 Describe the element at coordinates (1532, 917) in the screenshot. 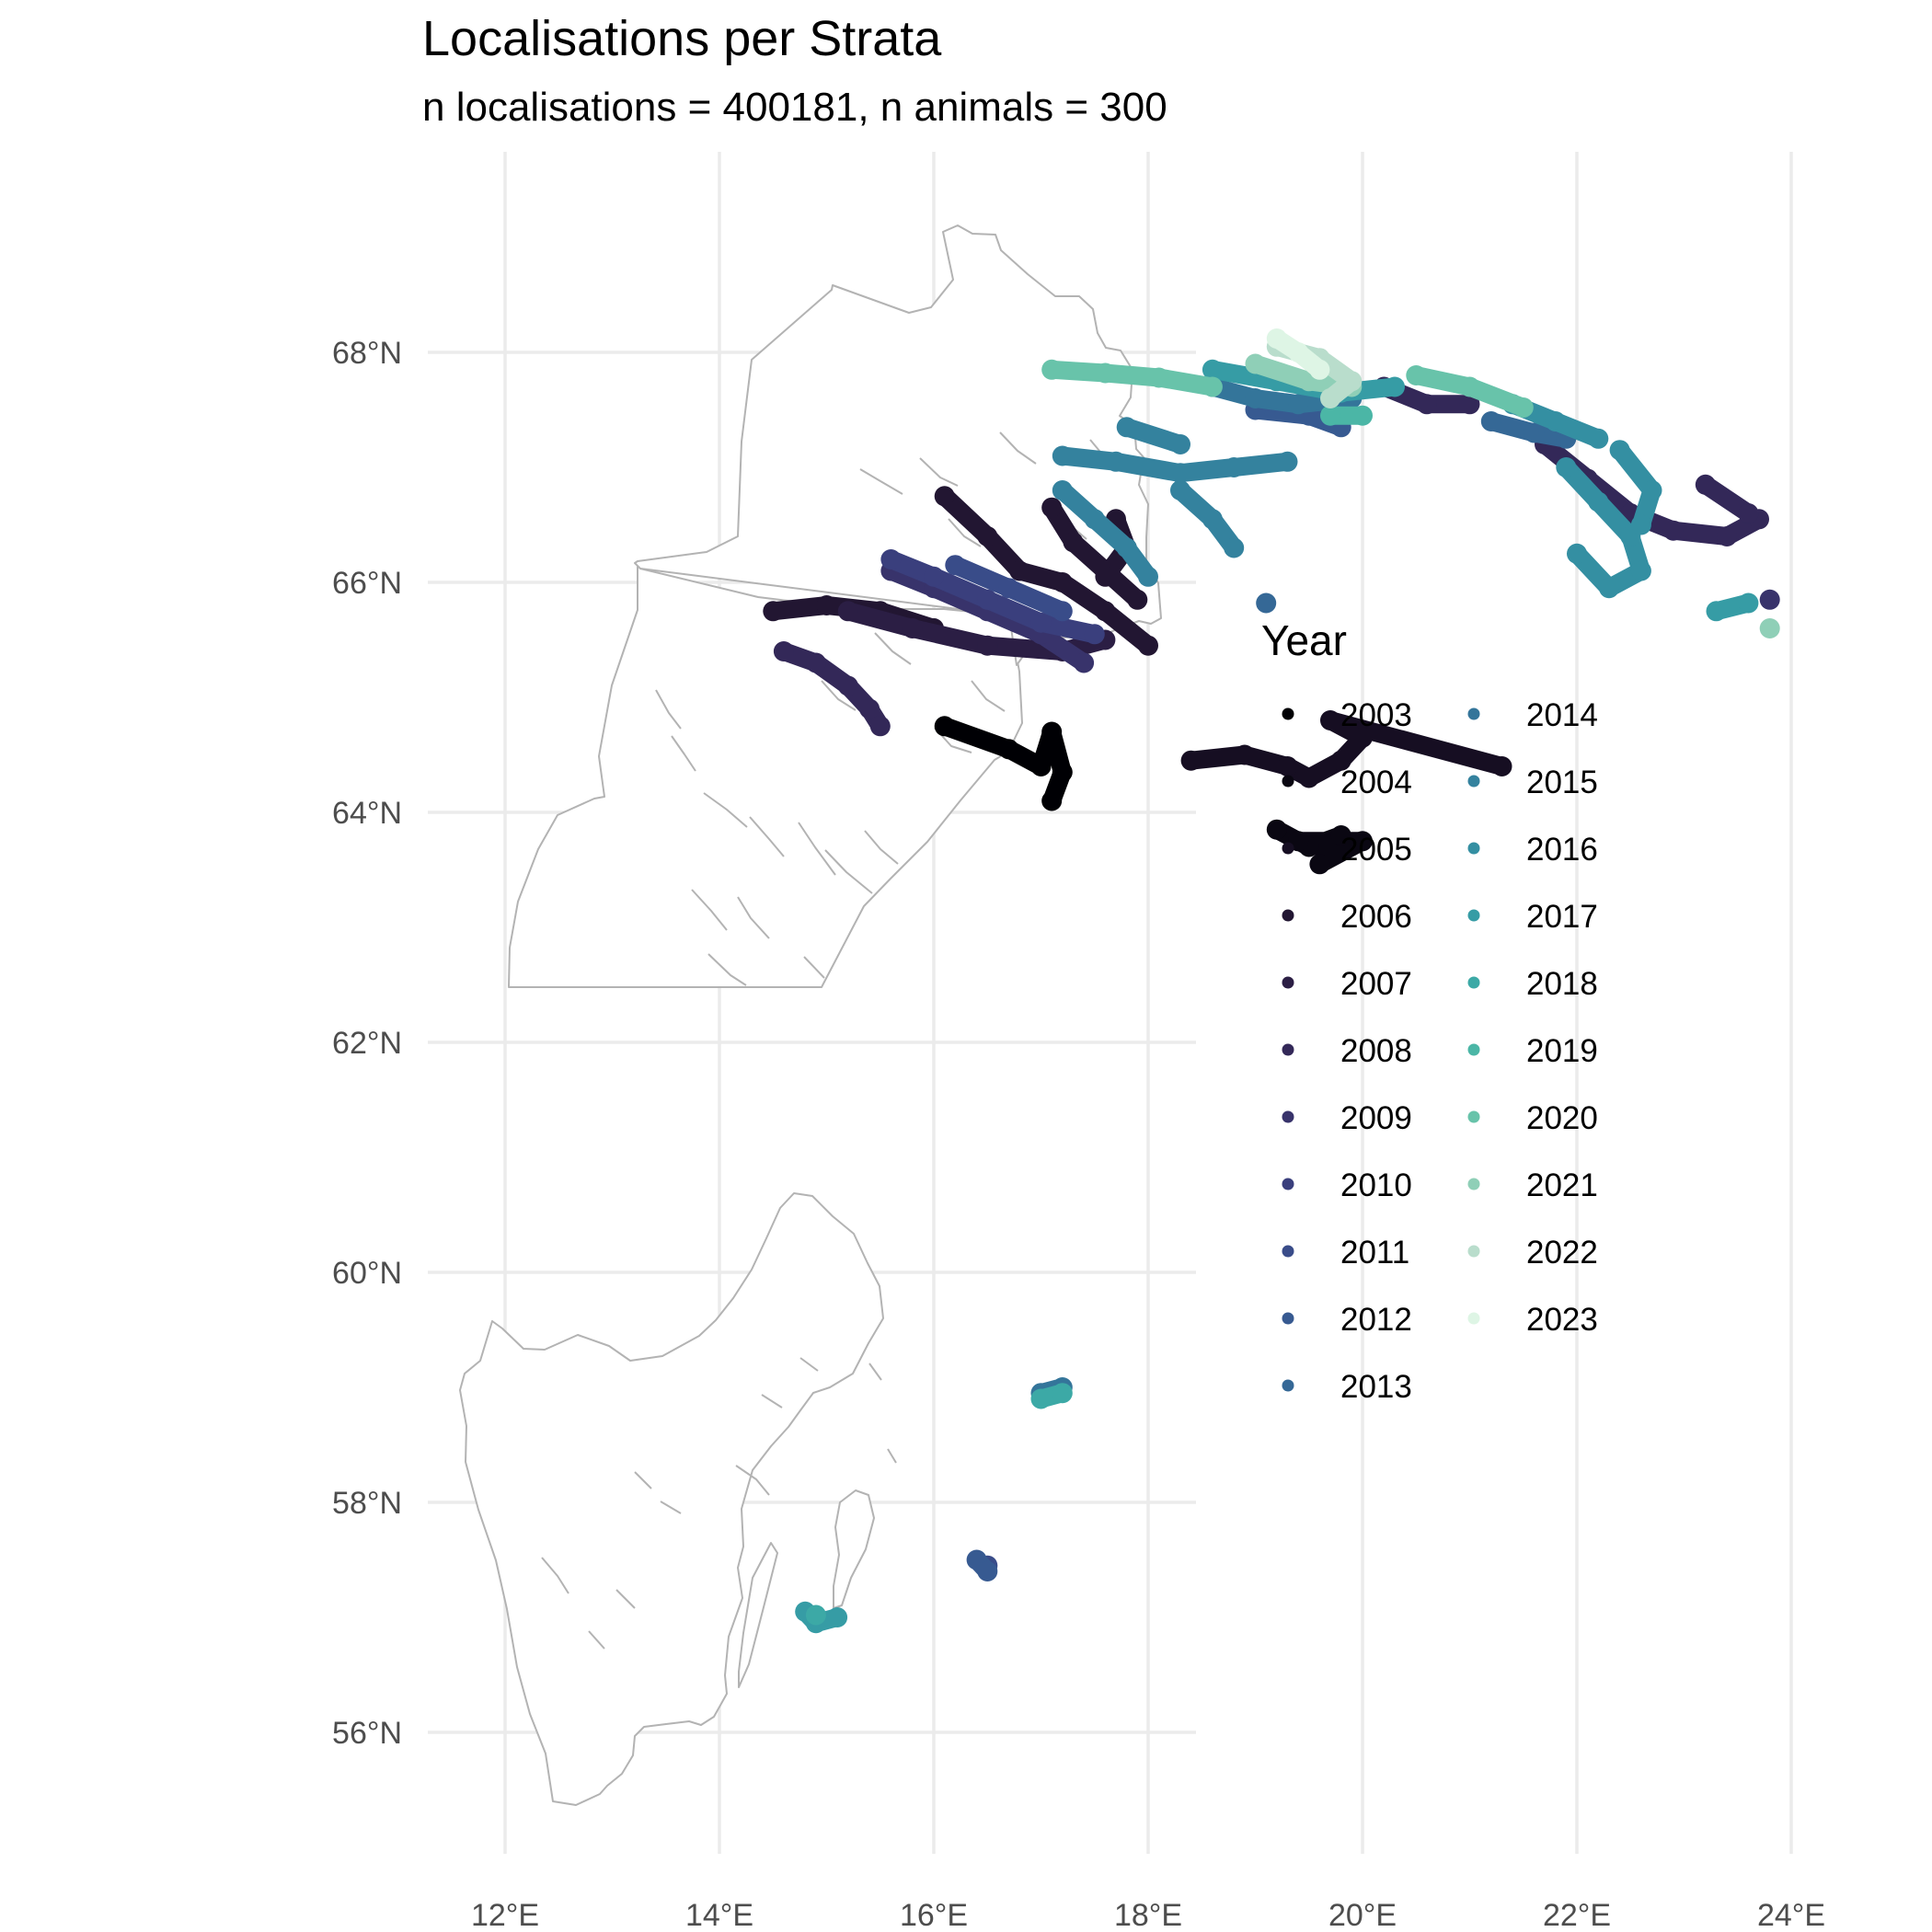

I see `legend-item: 2017` at that location.